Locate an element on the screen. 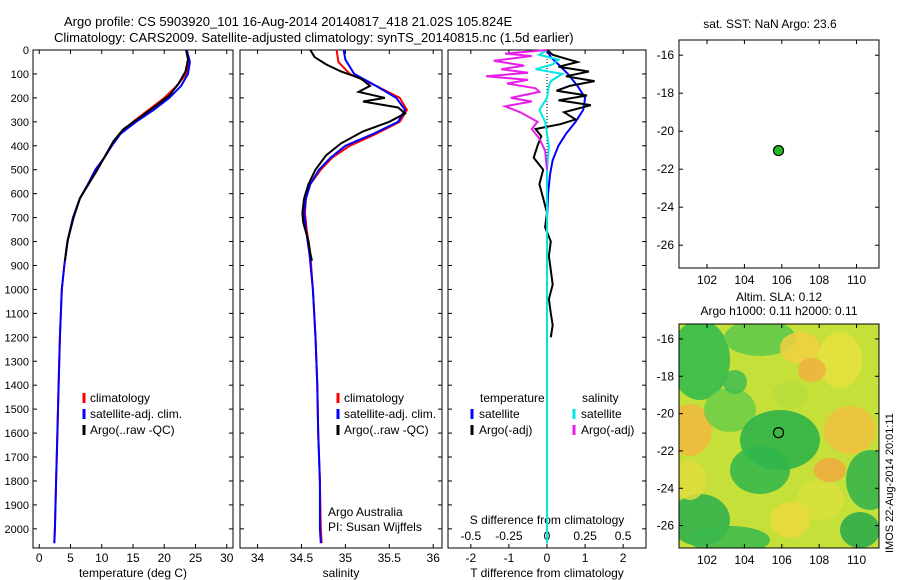  panel-4-frame is located at coordinates (779, 436).